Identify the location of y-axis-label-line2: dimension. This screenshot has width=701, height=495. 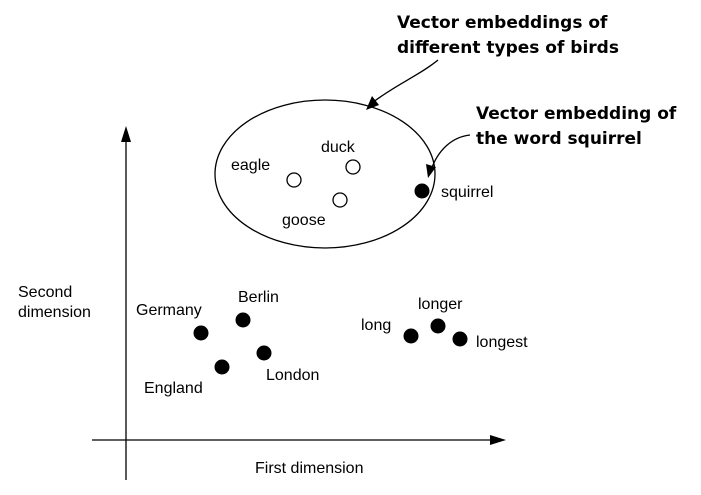
(54, 312).